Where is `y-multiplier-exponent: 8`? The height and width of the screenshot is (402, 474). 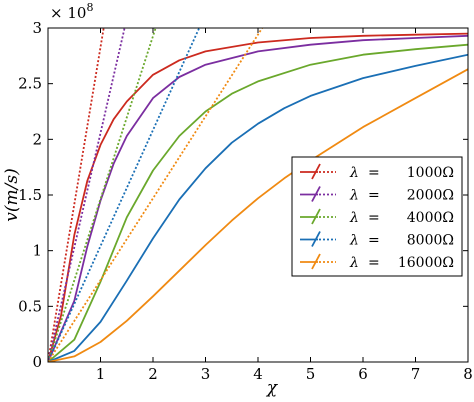
y-multiplier-exponent: 8 is located at coordinates (89, 7).